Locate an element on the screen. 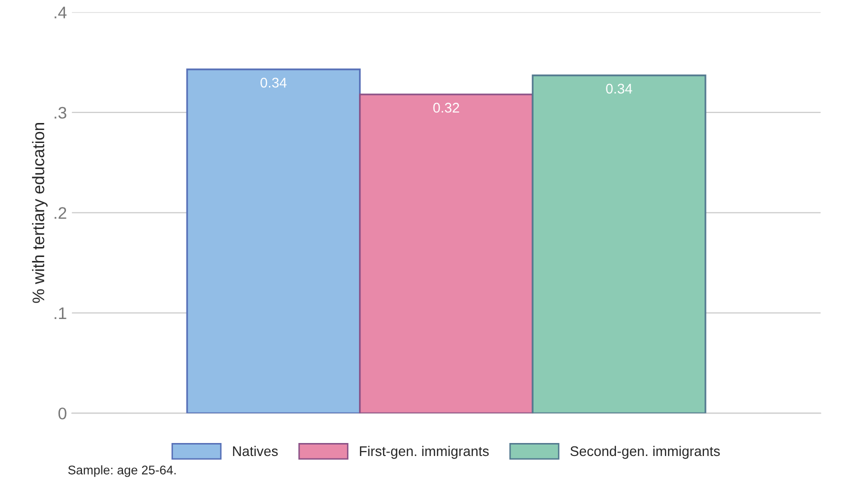 The width and height of the screenshot is (846, 489). data-label: 0.32 is located at coordinates (446, 107).